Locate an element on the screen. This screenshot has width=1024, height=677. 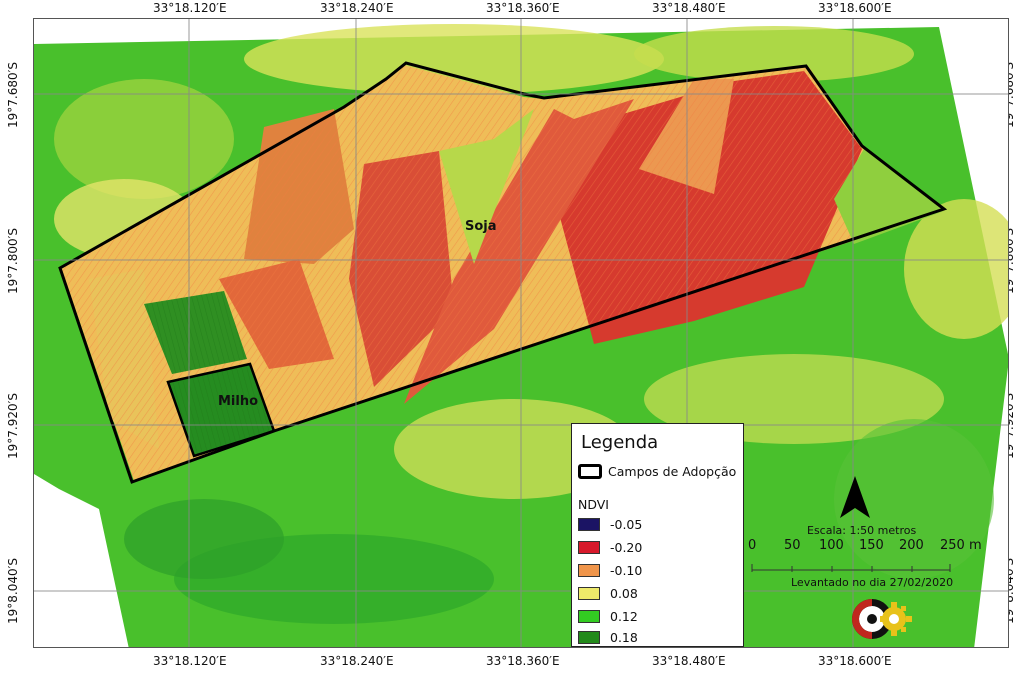
bottom-coord-5: 33°18.600′E is located at coordinates (855, 661).